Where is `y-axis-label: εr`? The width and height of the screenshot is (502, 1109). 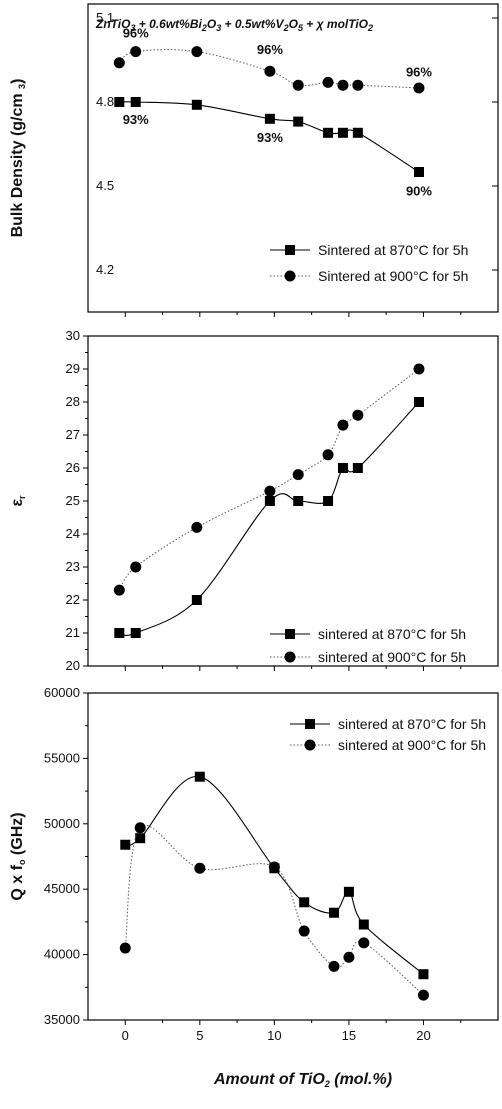
y-axis-label: εr is located at coordinates (18, 501).